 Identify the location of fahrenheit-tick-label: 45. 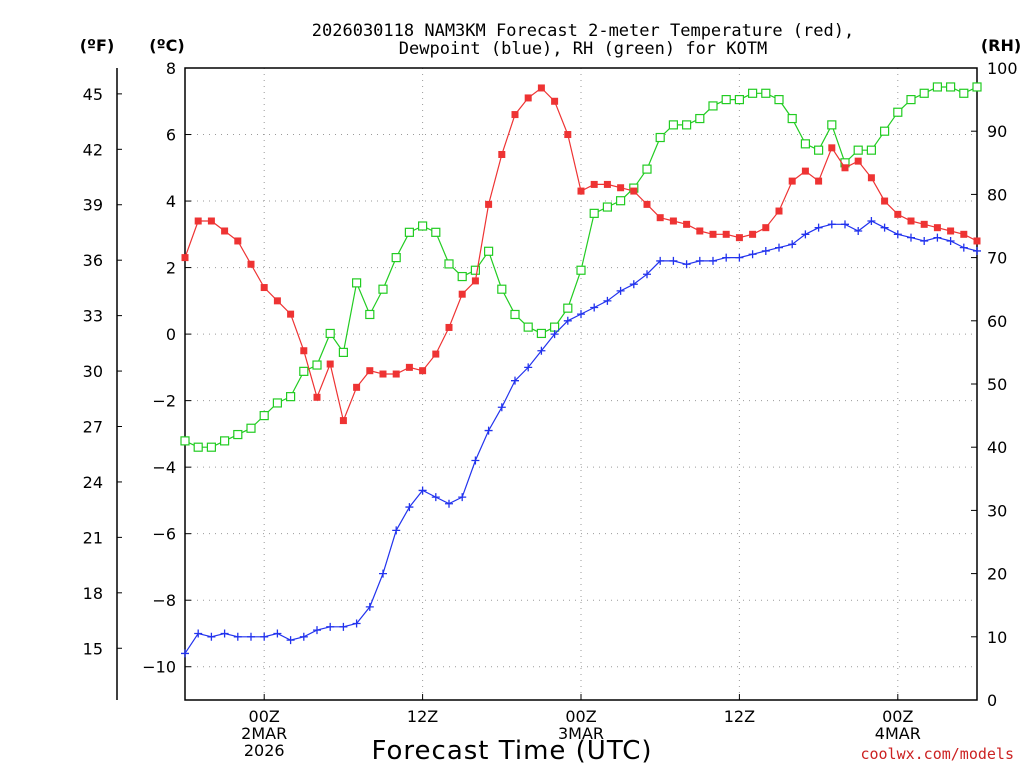
(93, 94).